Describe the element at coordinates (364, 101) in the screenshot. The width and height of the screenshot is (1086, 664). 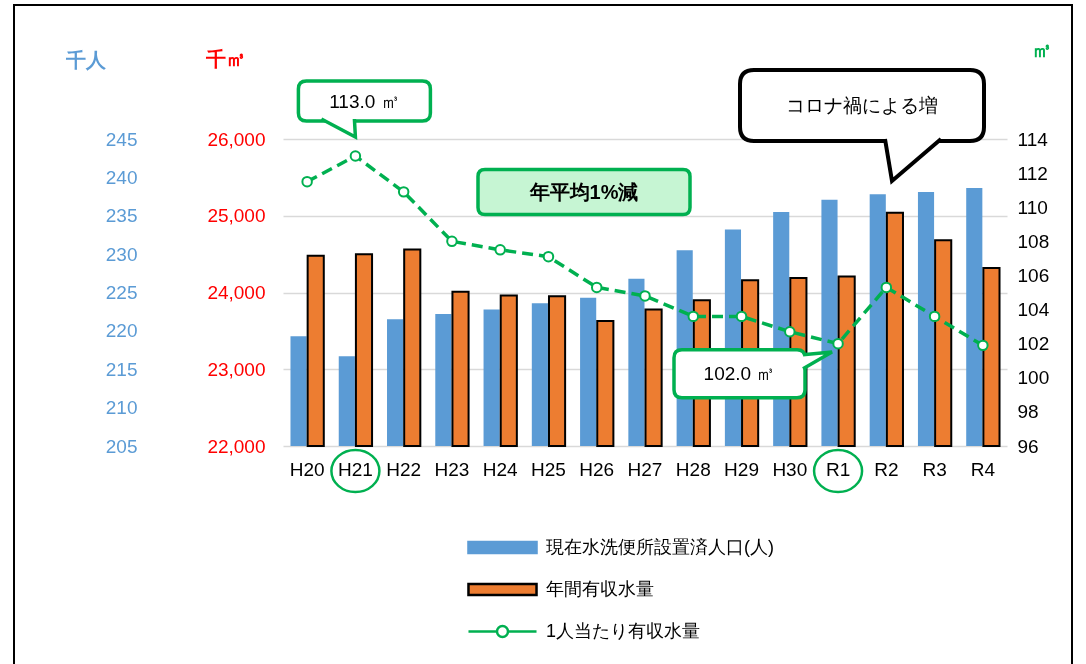
I see `text: 113.0 ㎥` at that location.